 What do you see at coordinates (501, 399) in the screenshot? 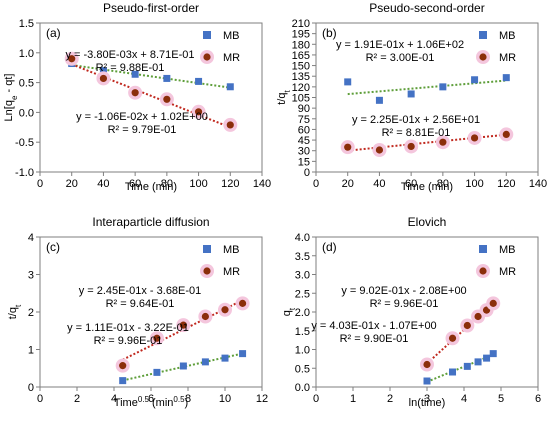
I see `x-tick-label: 5` at bounding box center [501, 399].